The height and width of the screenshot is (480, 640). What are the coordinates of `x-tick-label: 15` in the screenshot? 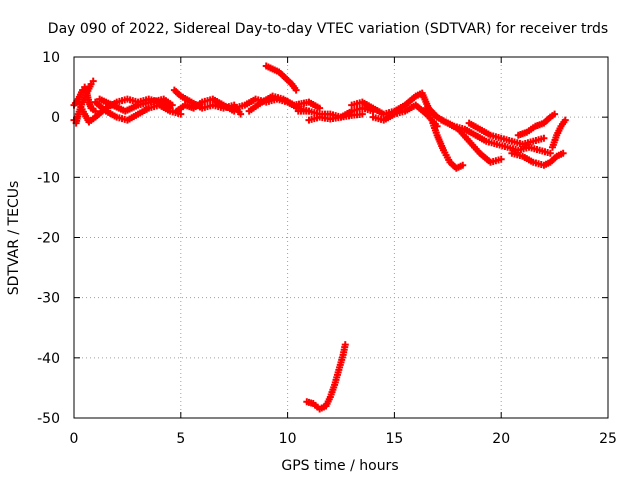 It's located at (394, 439).